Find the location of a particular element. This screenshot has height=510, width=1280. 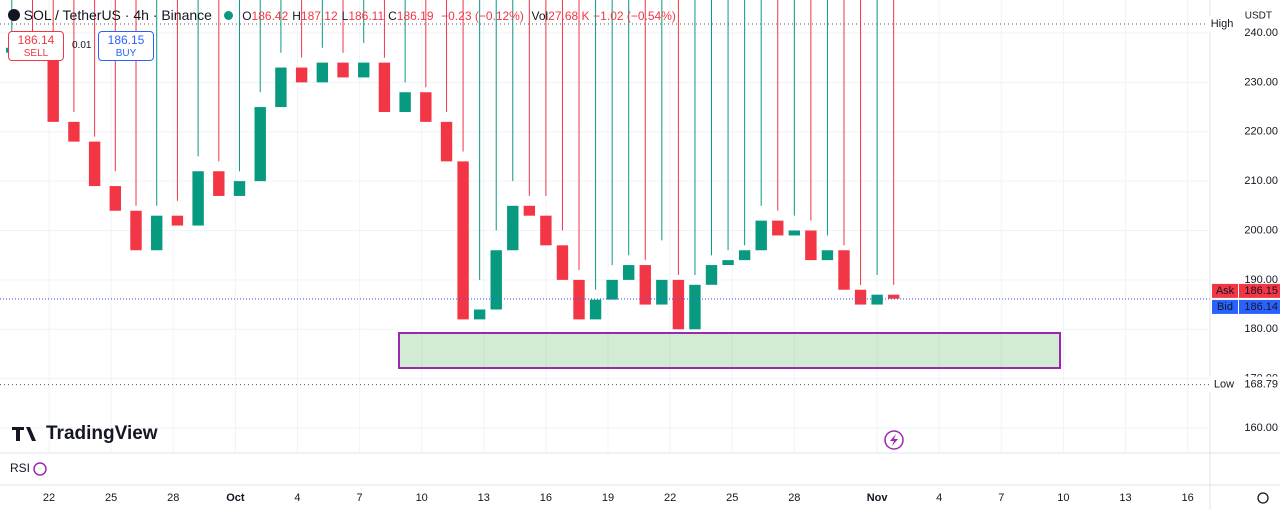

alert-bolt is located at coordinates (894, 440).